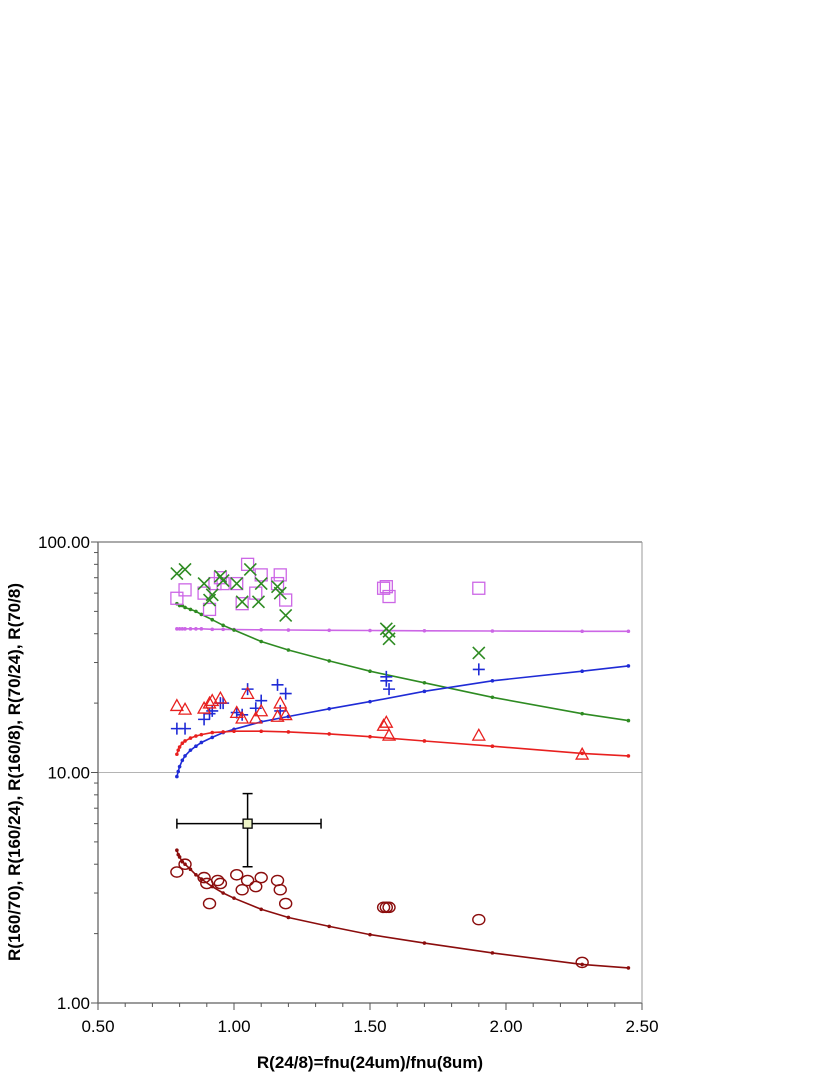 This screenshot has width=830, height=1075. What do you see at coordinates (247, 823) in the screenshot?
I see `error-point-marker` at bounding box center [247, 823].